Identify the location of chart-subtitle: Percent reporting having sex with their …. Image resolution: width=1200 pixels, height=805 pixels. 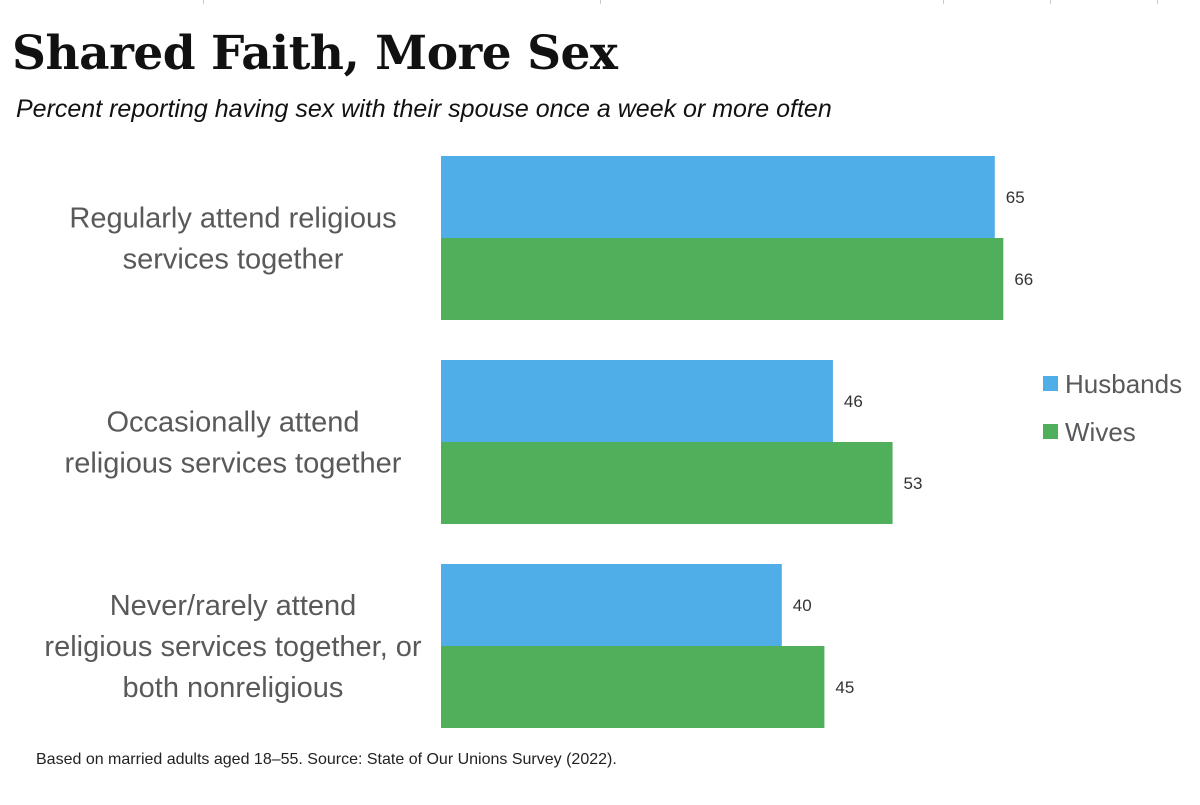
(424, 109).